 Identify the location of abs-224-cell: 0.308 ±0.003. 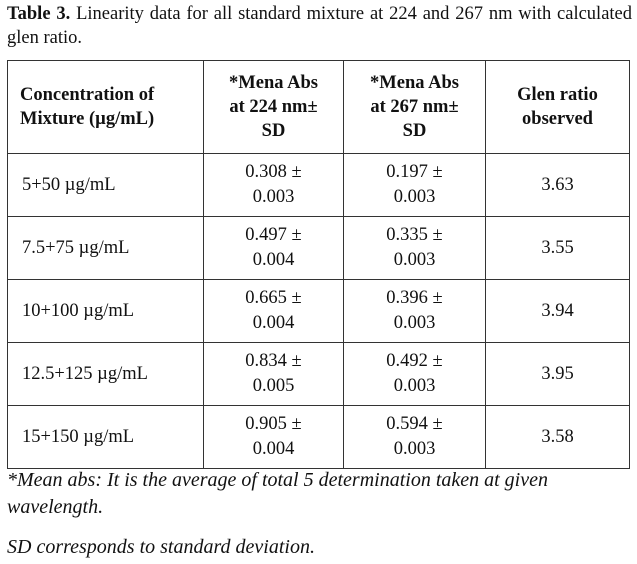
(273, 185).